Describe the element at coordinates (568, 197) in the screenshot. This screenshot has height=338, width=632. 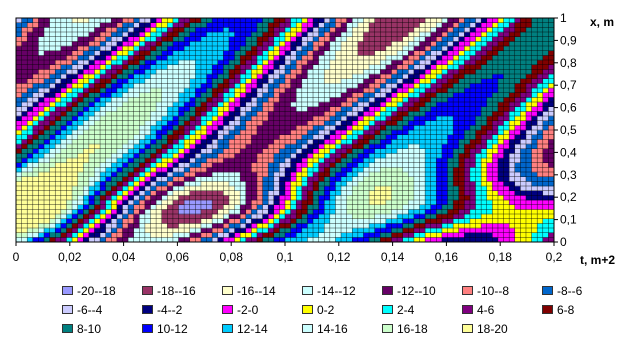
I see `y-tick-label: 0,2` at that location.